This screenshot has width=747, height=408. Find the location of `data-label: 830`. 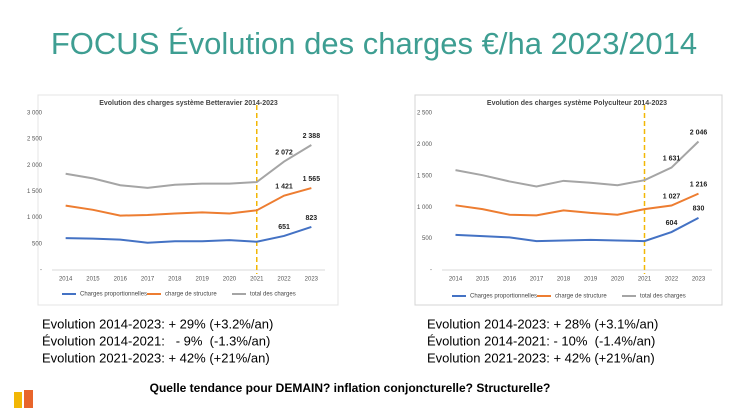

data-label: 830 is located at coordinates (699, 209).